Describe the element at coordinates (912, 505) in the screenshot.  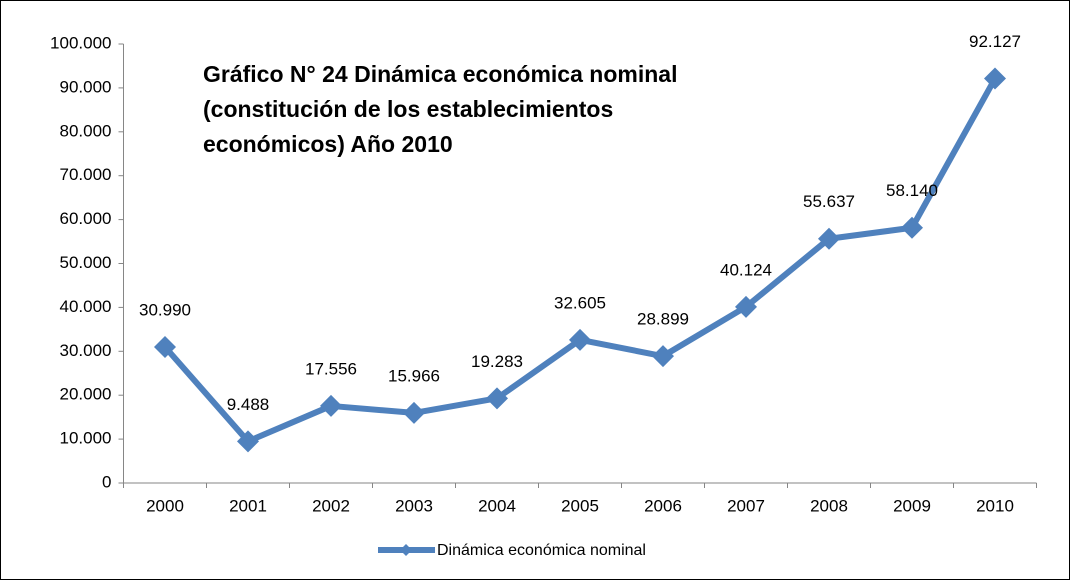
I see `x-tick-label: 2009` at that location.